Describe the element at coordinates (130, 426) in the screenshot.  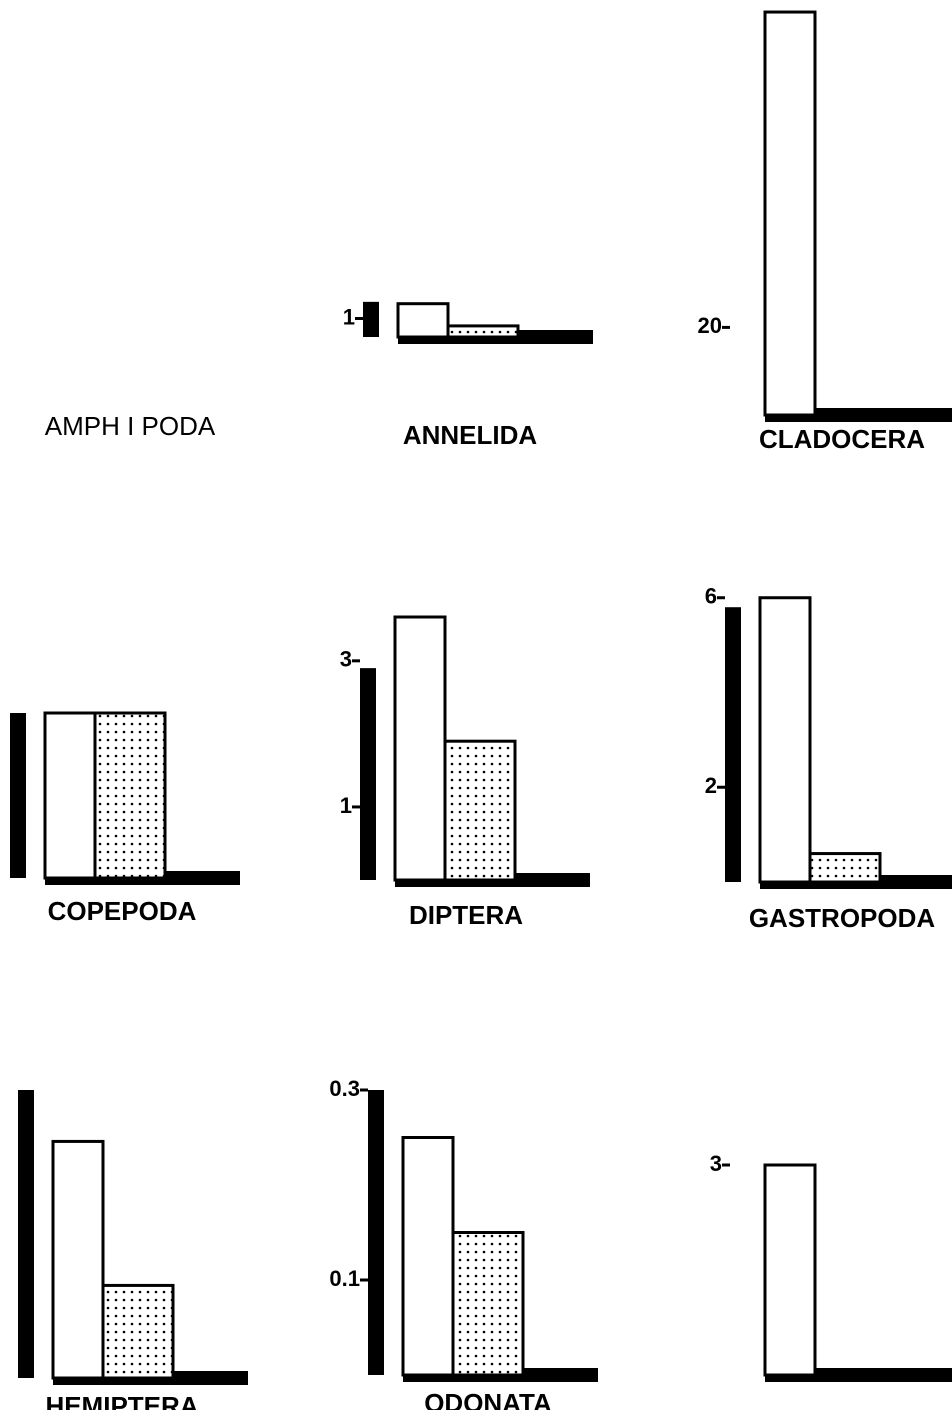
I see `panel-title: AMPH I PODA` at that location.